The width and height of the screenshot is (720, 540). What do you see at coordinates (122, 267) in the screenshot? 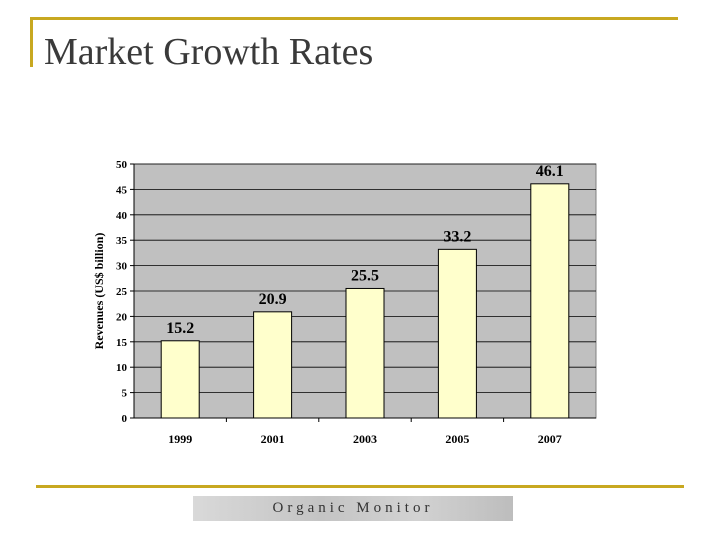
I see `y-tick-label: 30` at bounding box center [122, 267].